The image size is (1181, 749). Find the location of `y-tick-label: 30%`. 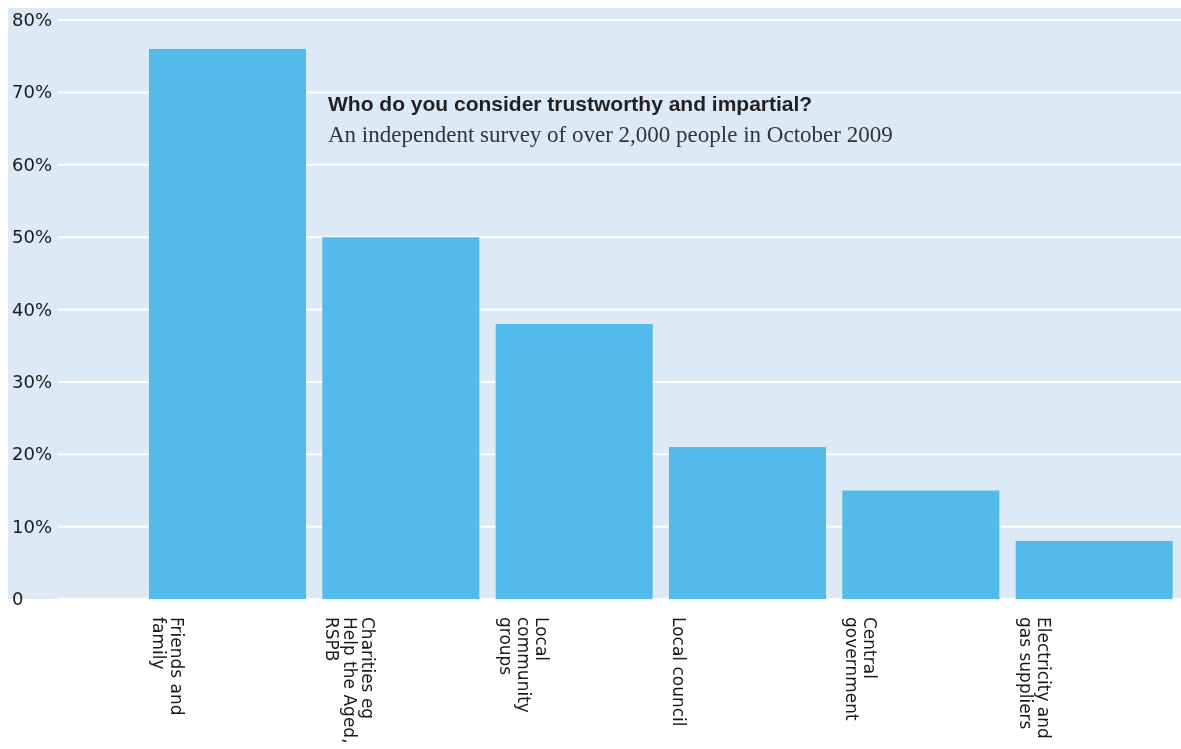

y-tick-label: 30% is located at coordinates (32, 381).